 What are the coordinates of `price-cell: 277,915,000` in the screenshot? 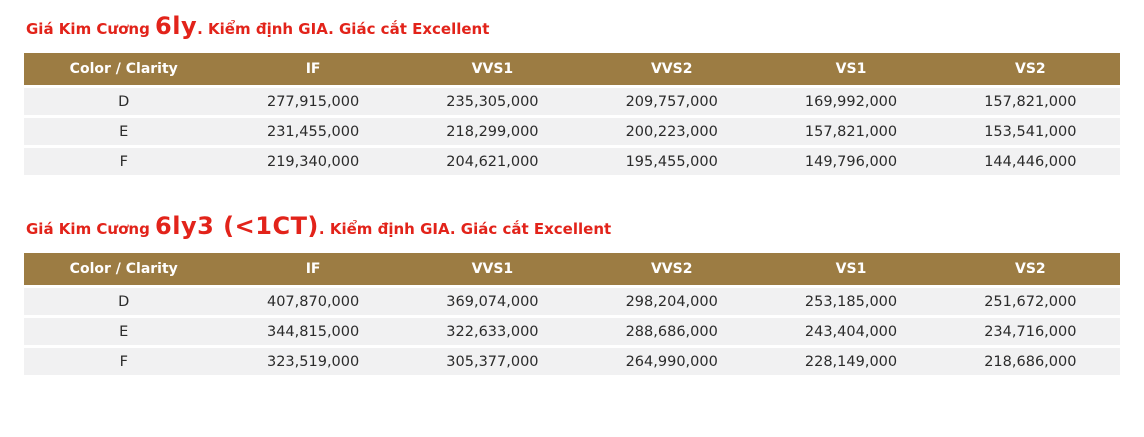 It's located at (313, 101).